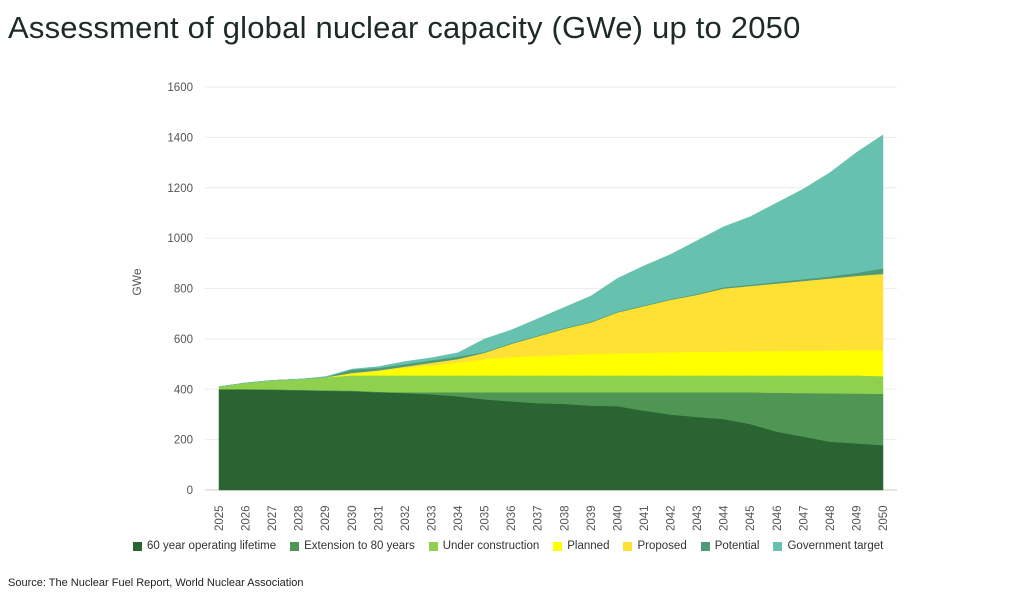 The height and width of the screenshot is (599, 1024). What do you see at coordinates (486, 518) in the screenshot?
I see `x-tick-label: 2035` at bounding box center [486, 518].